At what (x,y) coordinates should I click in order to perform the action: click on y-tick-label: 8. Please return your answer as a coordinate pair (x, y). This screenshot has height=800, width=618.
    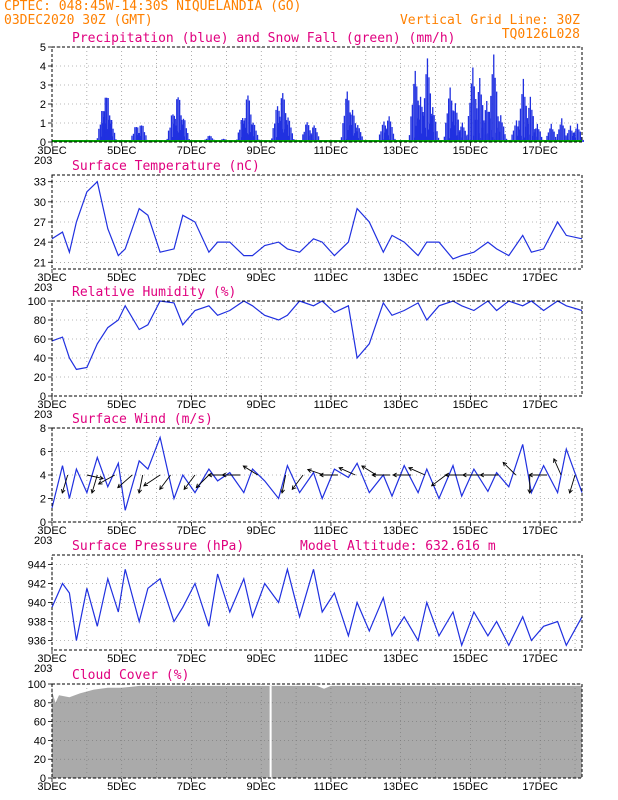
    Looking at the image, I should click on (43, 429).